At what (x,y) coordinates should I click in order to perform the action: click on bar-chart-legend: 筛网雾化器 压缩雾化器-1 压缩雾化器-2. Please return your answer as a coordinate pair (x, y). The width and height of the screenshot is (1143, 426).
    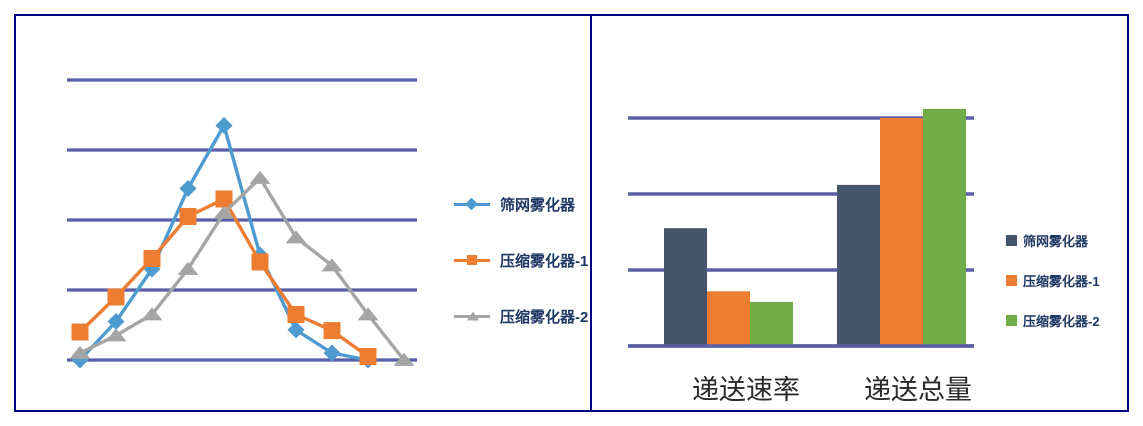
    Looking at the image, I should click on (1066, 291).